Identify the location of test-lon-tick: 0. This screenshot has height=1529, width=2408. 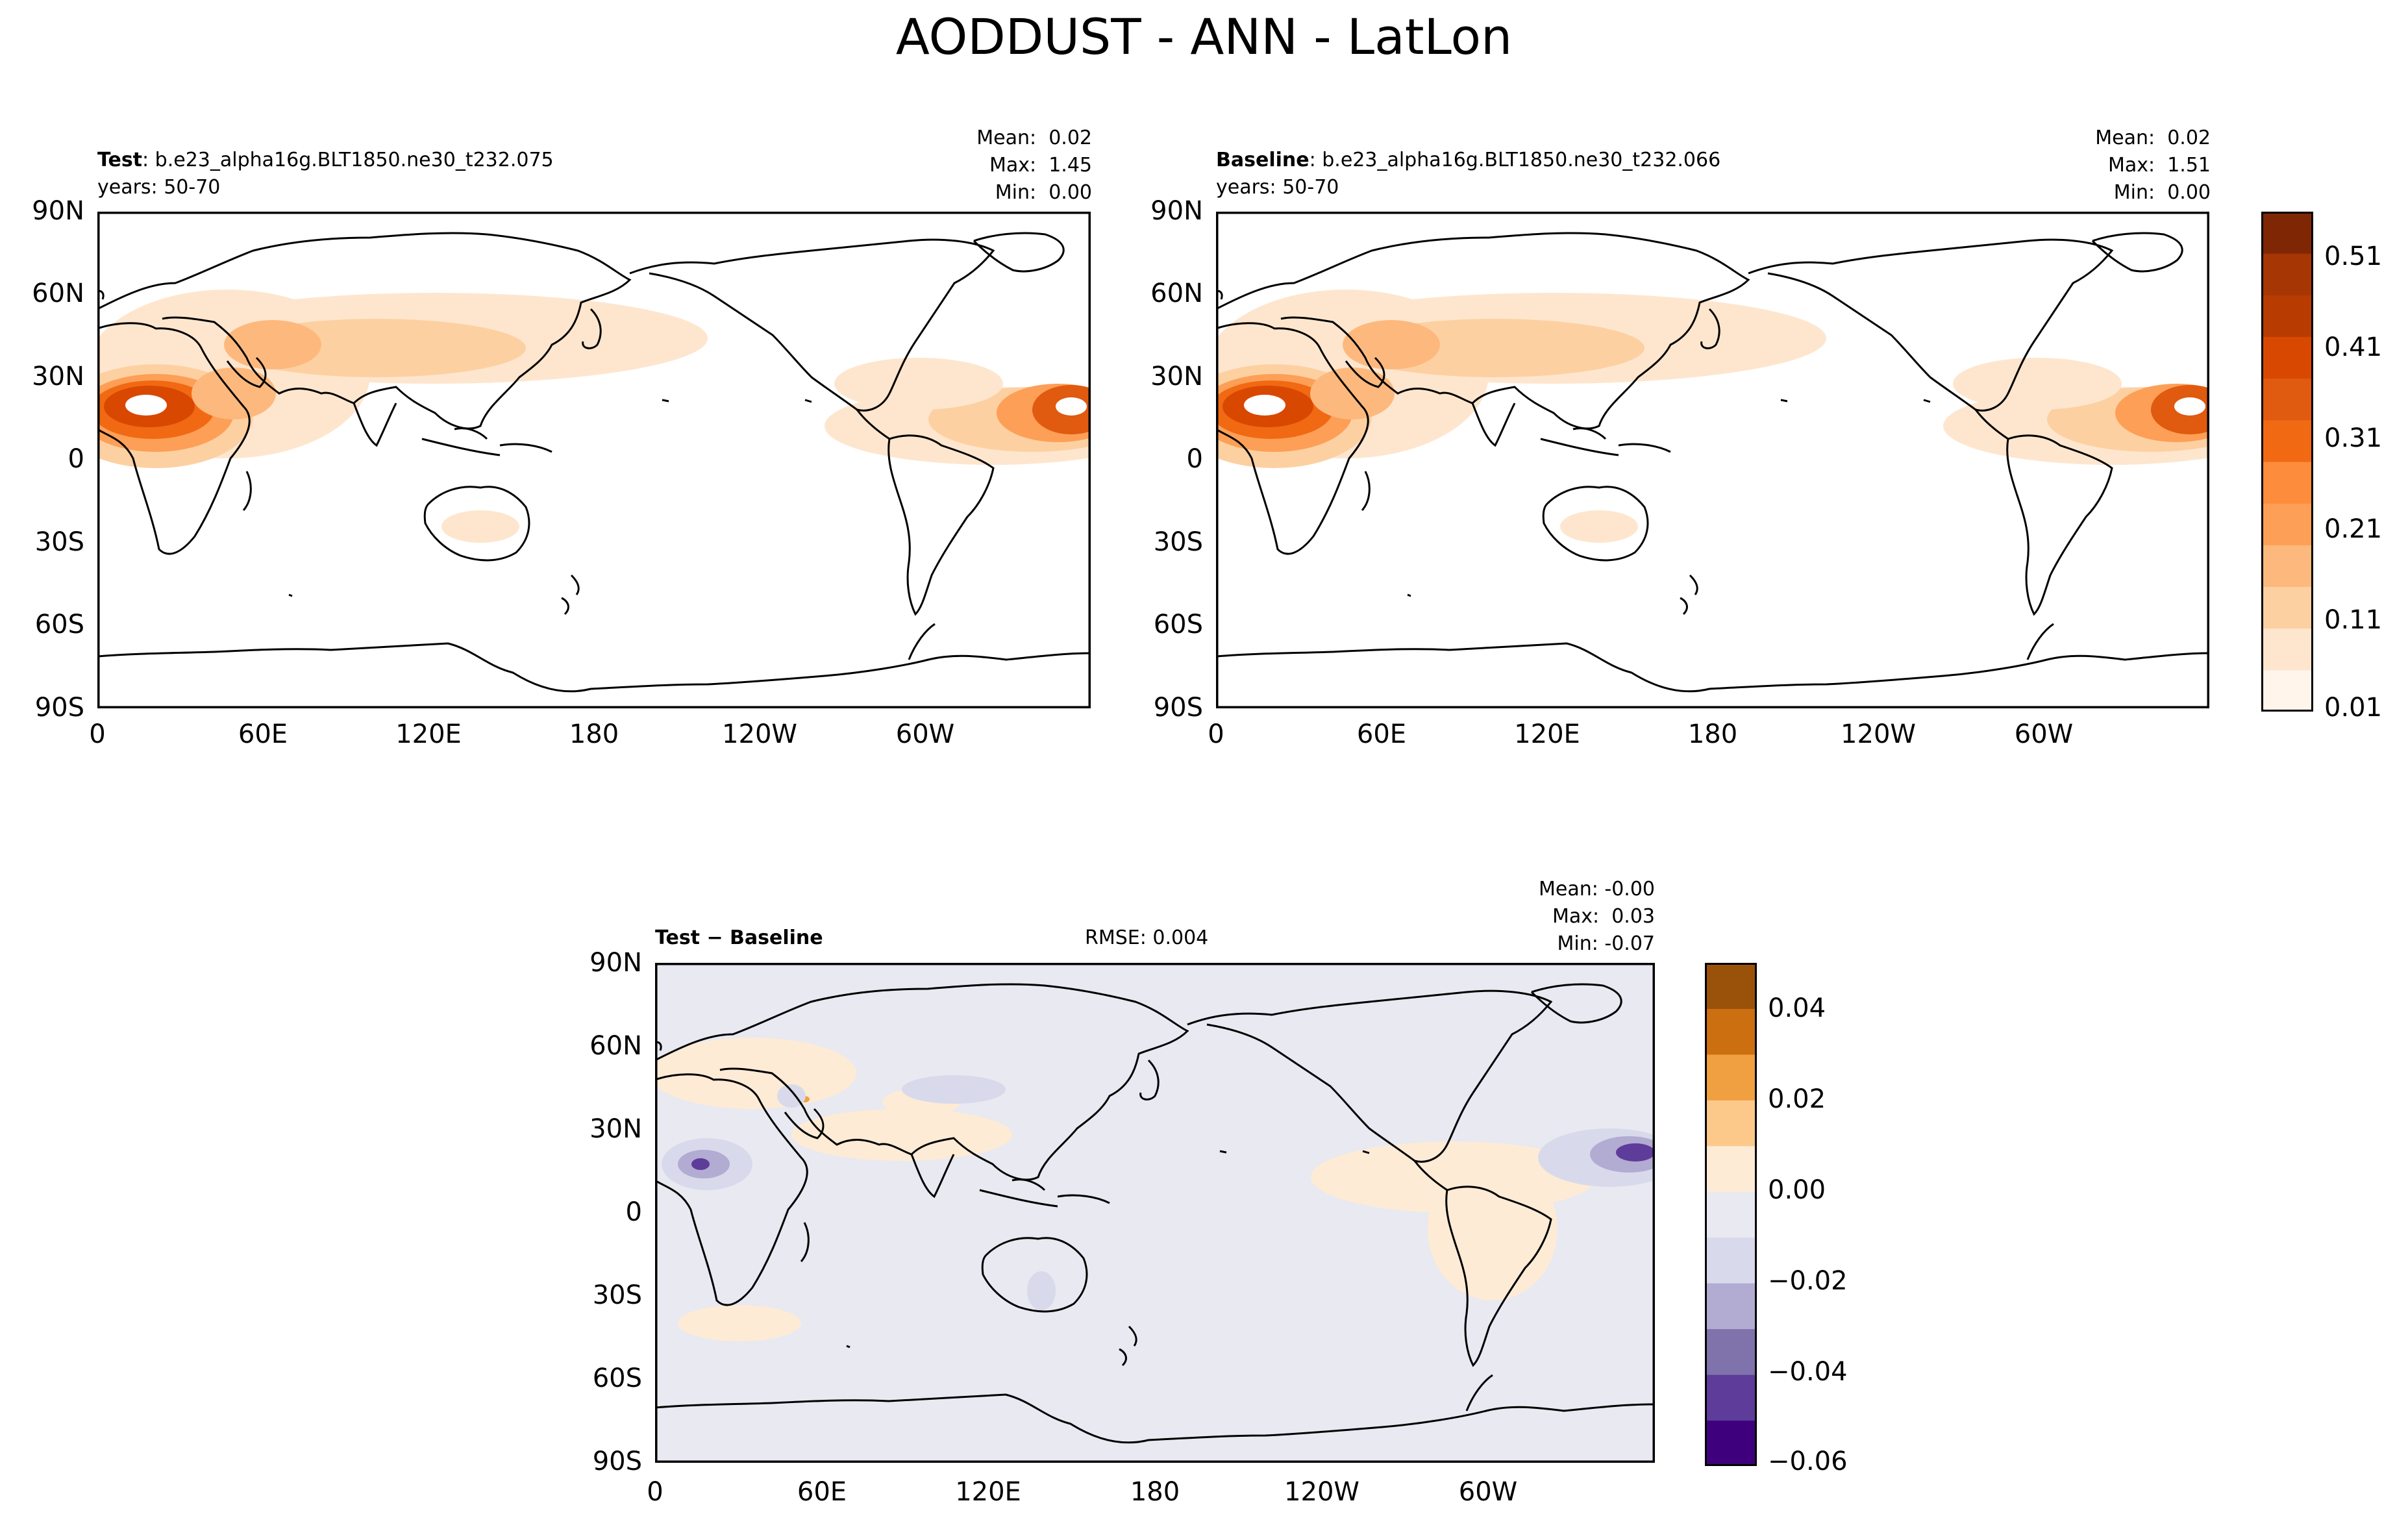
(97, 734).